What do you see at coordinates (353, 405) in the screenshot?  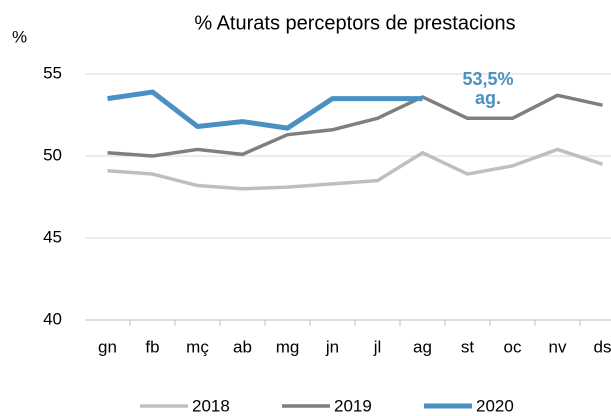 I see `legend-label: 2019` at bounding box center [353, 405].